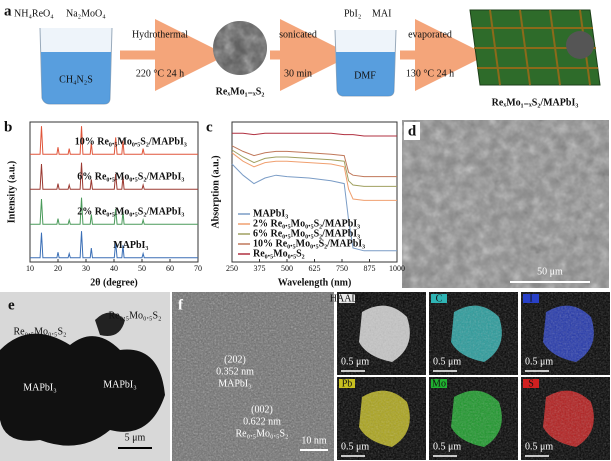  I want to click on x-tick-label: 30, so click(86, 268).